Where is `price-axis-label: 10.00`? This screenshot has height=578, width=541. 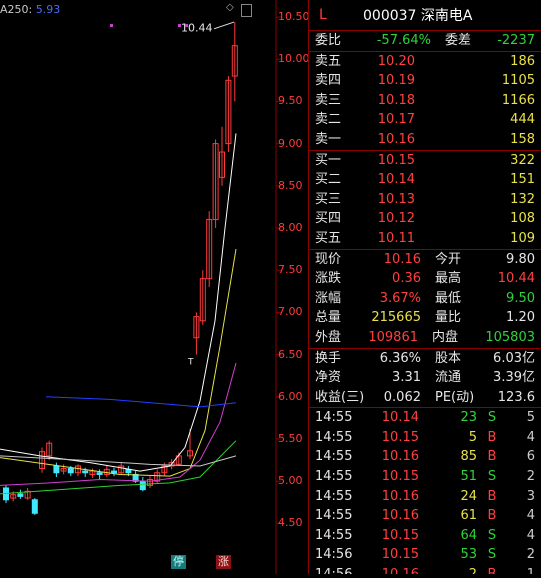 price-axis-label: 10.00 is located at coordinates (294, 59).